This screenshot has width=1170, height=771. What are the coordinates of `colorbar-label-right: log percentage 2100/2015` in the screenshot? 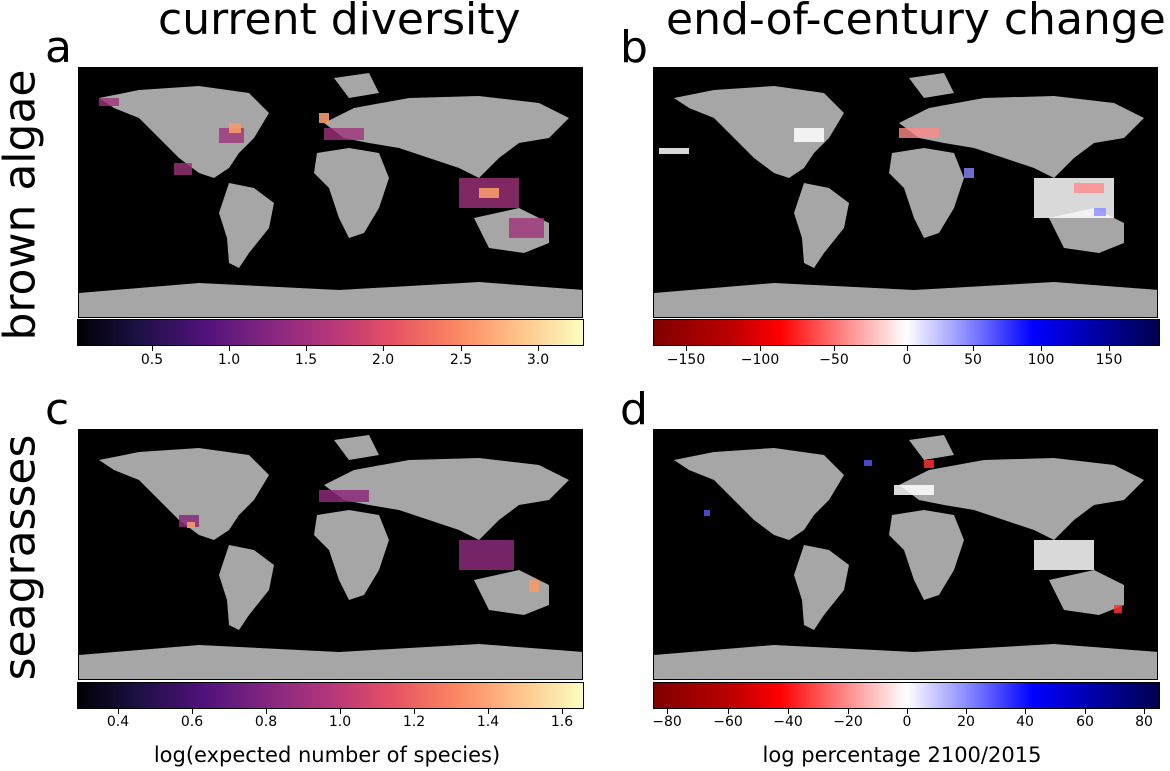 It's located at (902, 755).